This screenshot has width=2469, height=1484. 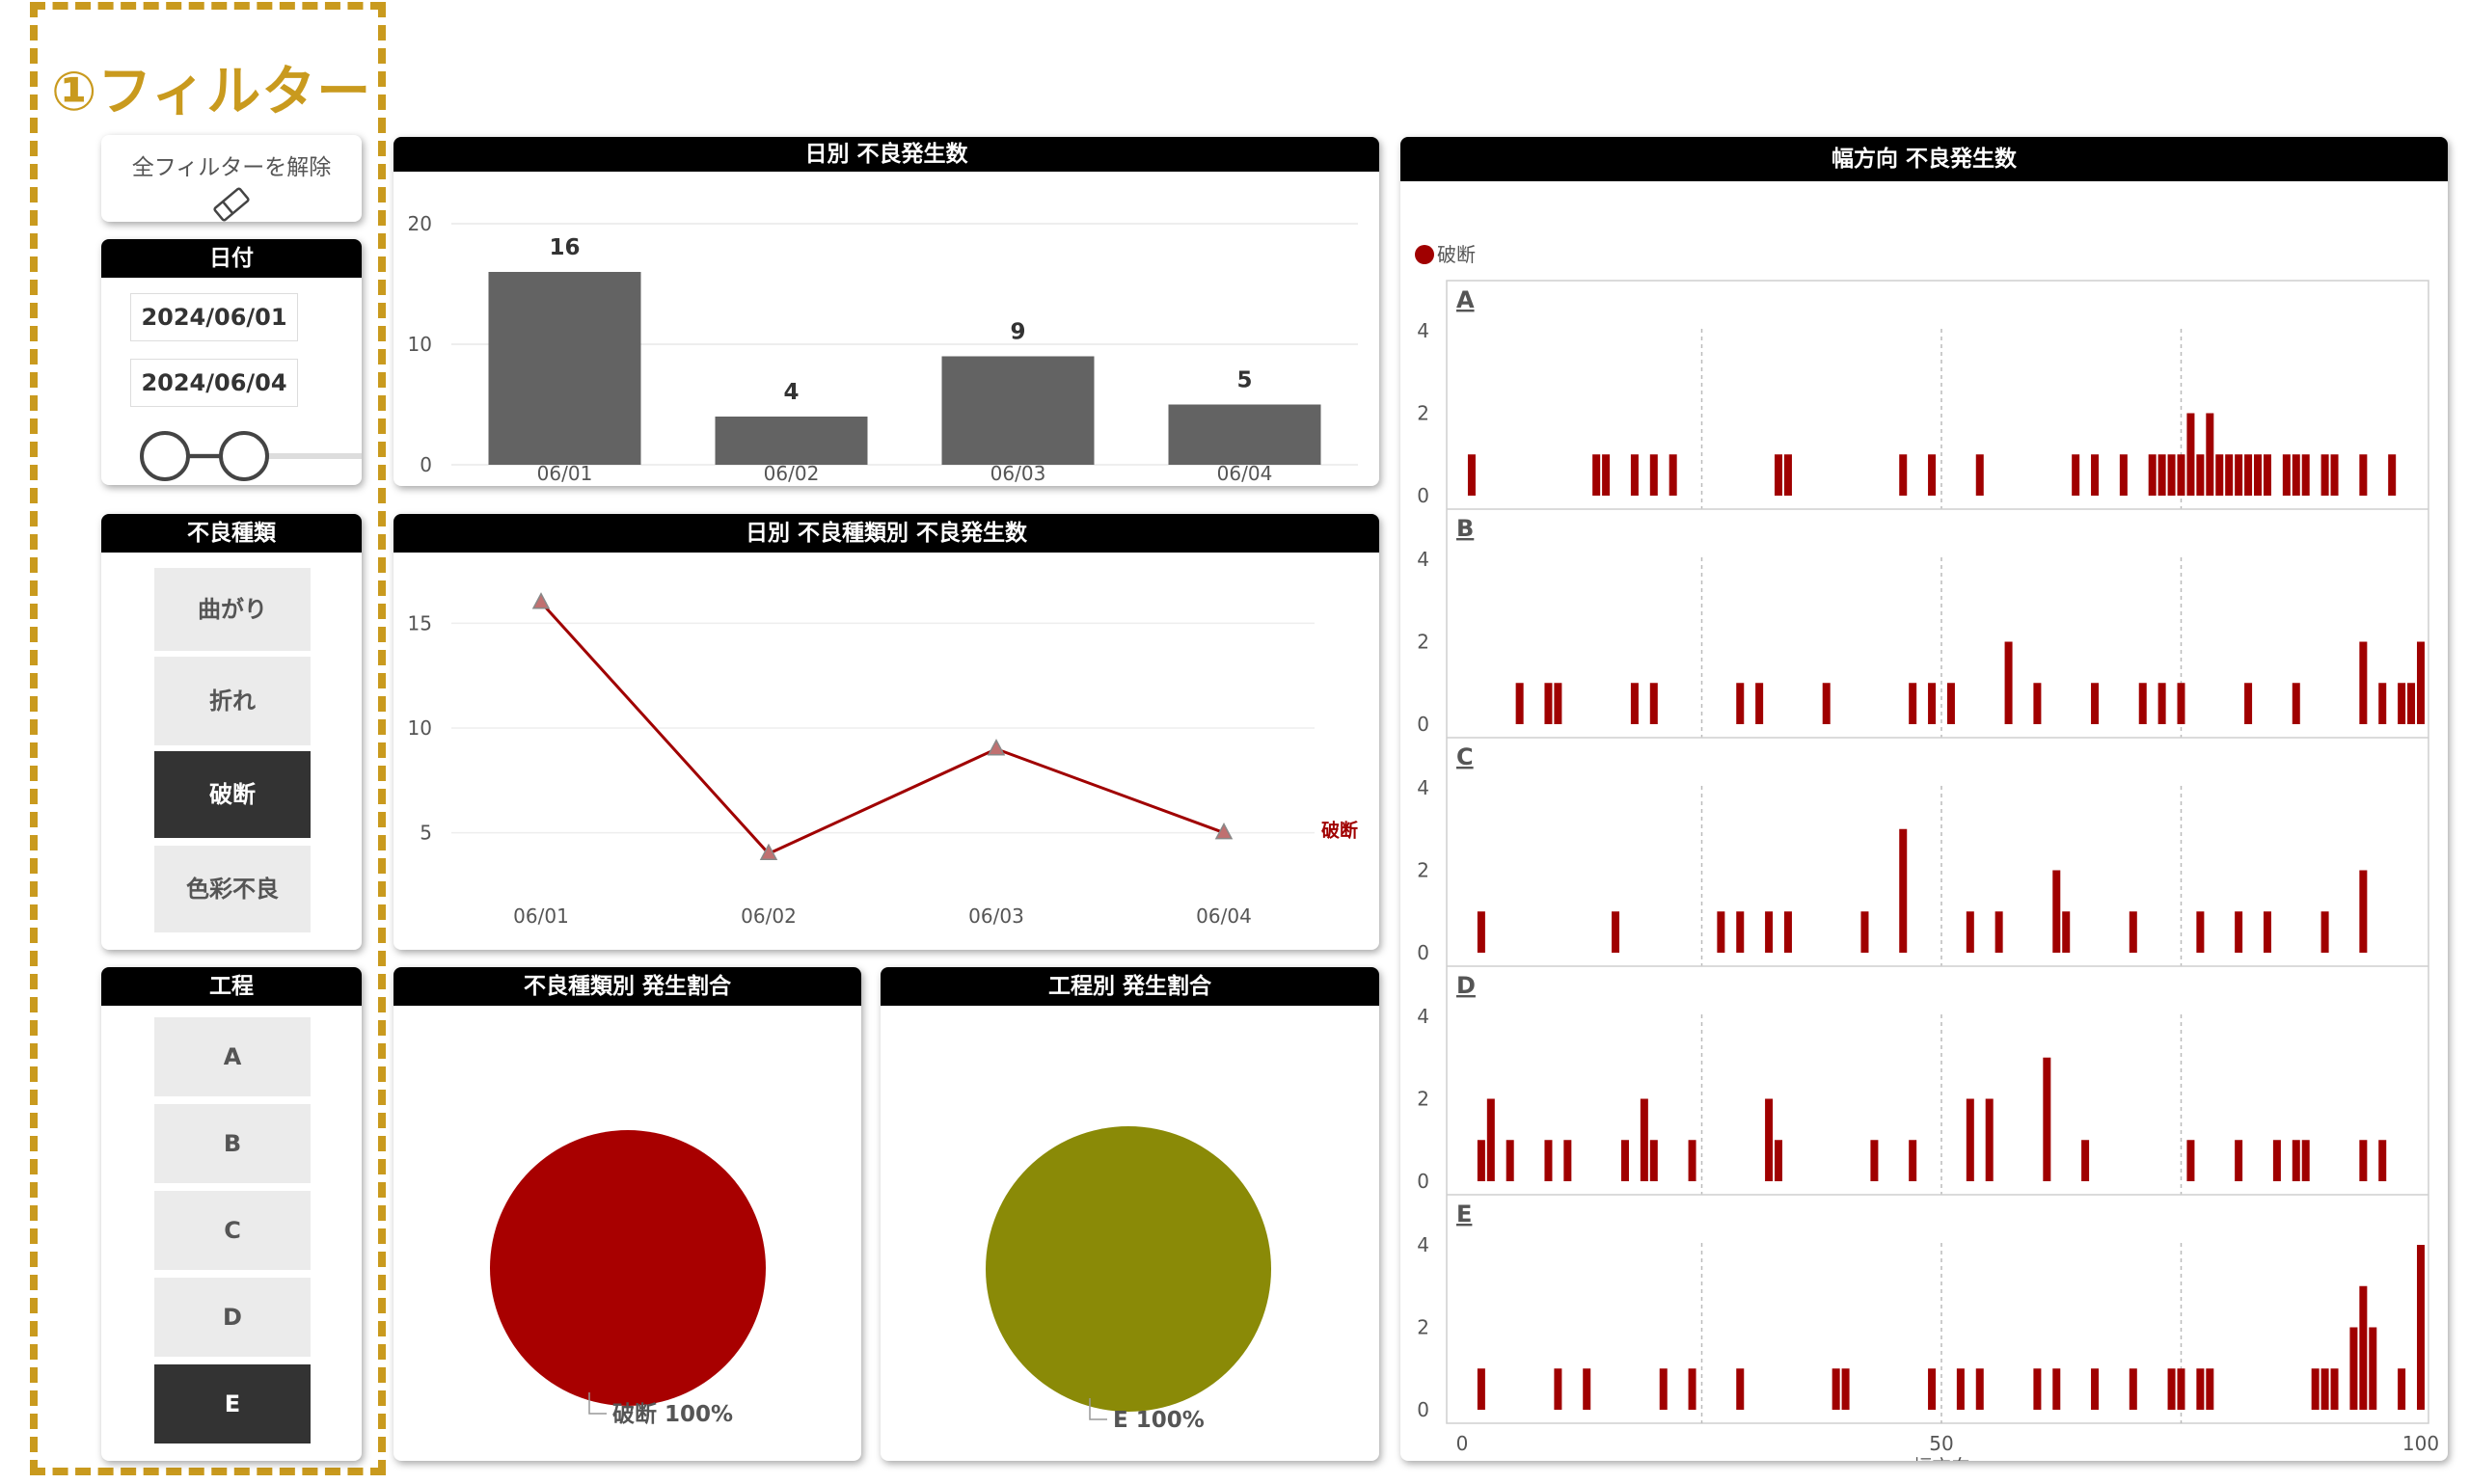 I want to click on slider-start-handle, so click(x=165, y=456).